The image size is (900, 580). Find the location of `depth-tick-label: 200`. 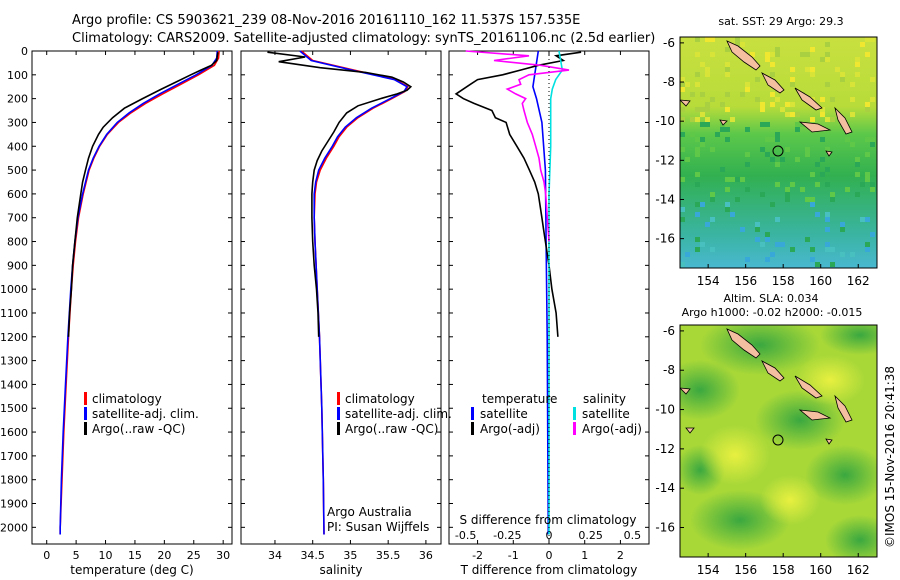

depth-tick-label: 200 is located at coordinates (17, 99).